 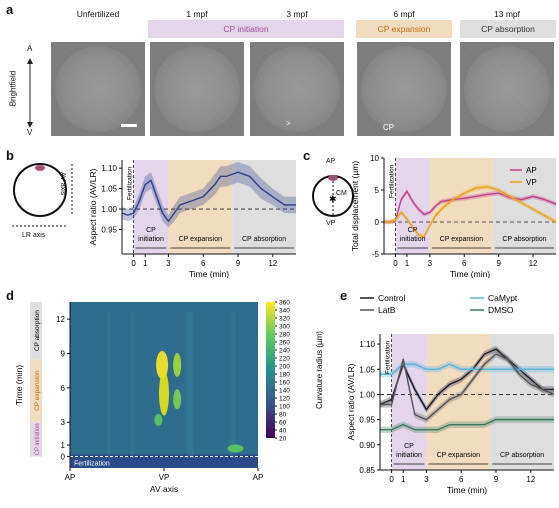 What do you see at coordinates (42, 202) in the screenshot?
I see `aspect-ratio-schematic` at bounding box center [42, 202].